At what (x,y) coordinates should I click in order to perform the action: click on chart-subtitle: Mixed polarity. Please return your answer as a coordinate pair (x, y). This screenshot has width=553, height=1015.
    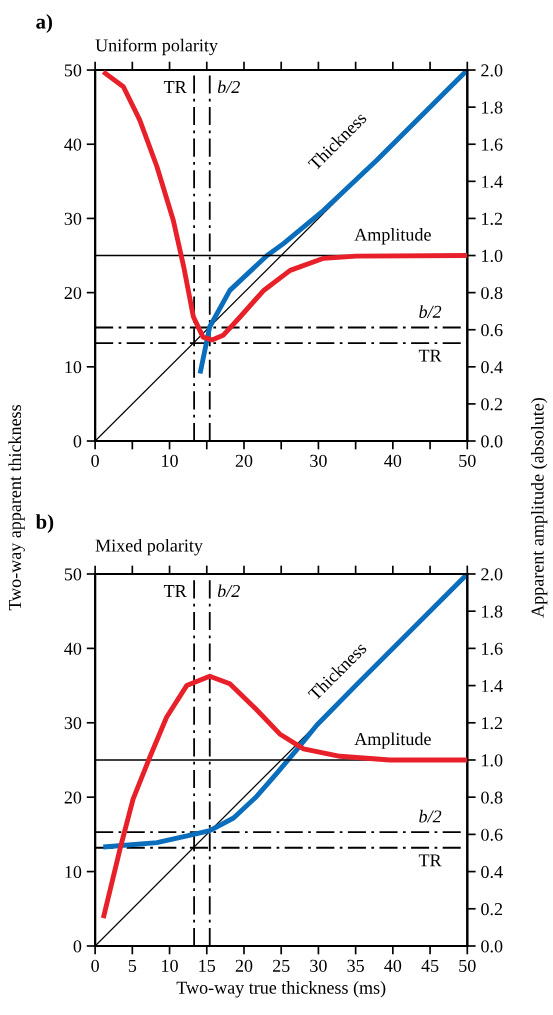
    Looking at the image, I should click on (149, 547).